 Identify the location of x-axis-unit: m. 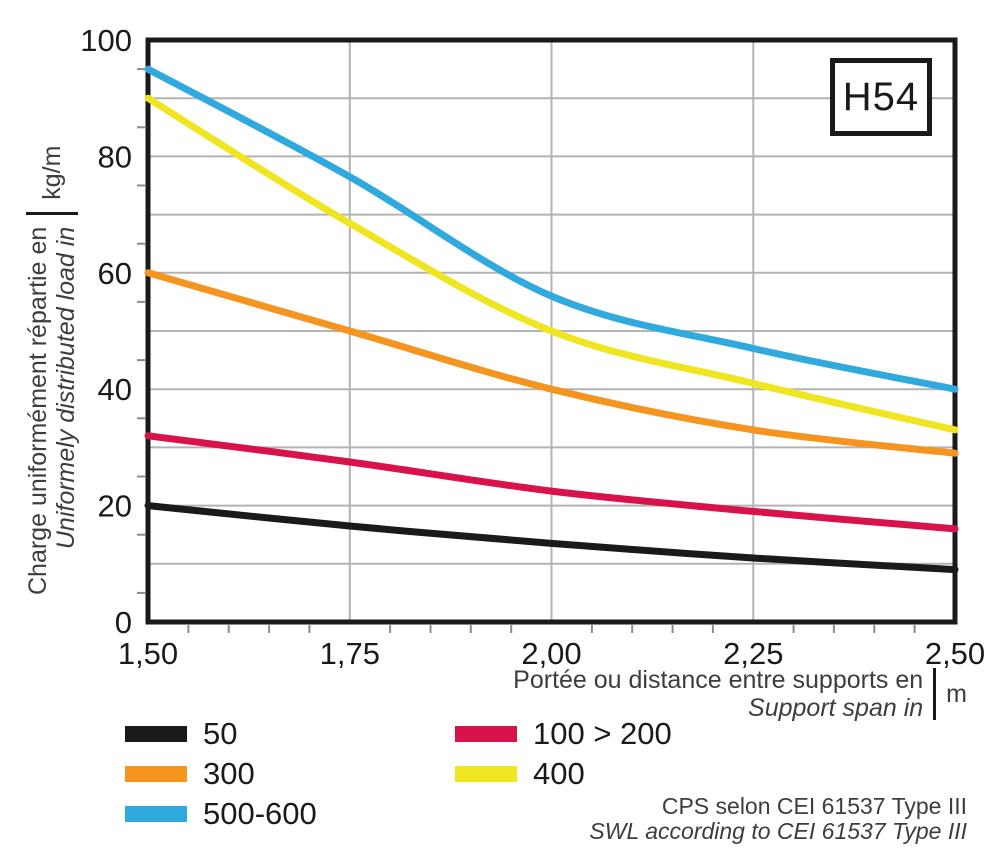
(956, 693).